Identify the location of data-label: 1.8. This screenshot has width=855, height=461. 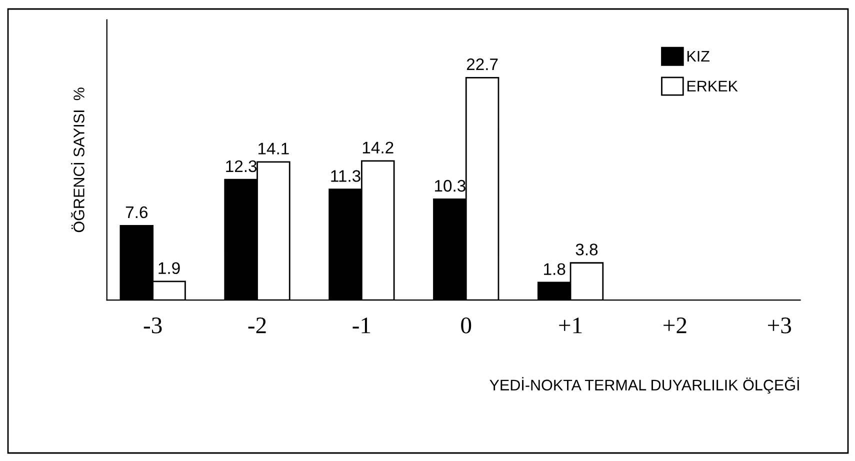
(555, 269).